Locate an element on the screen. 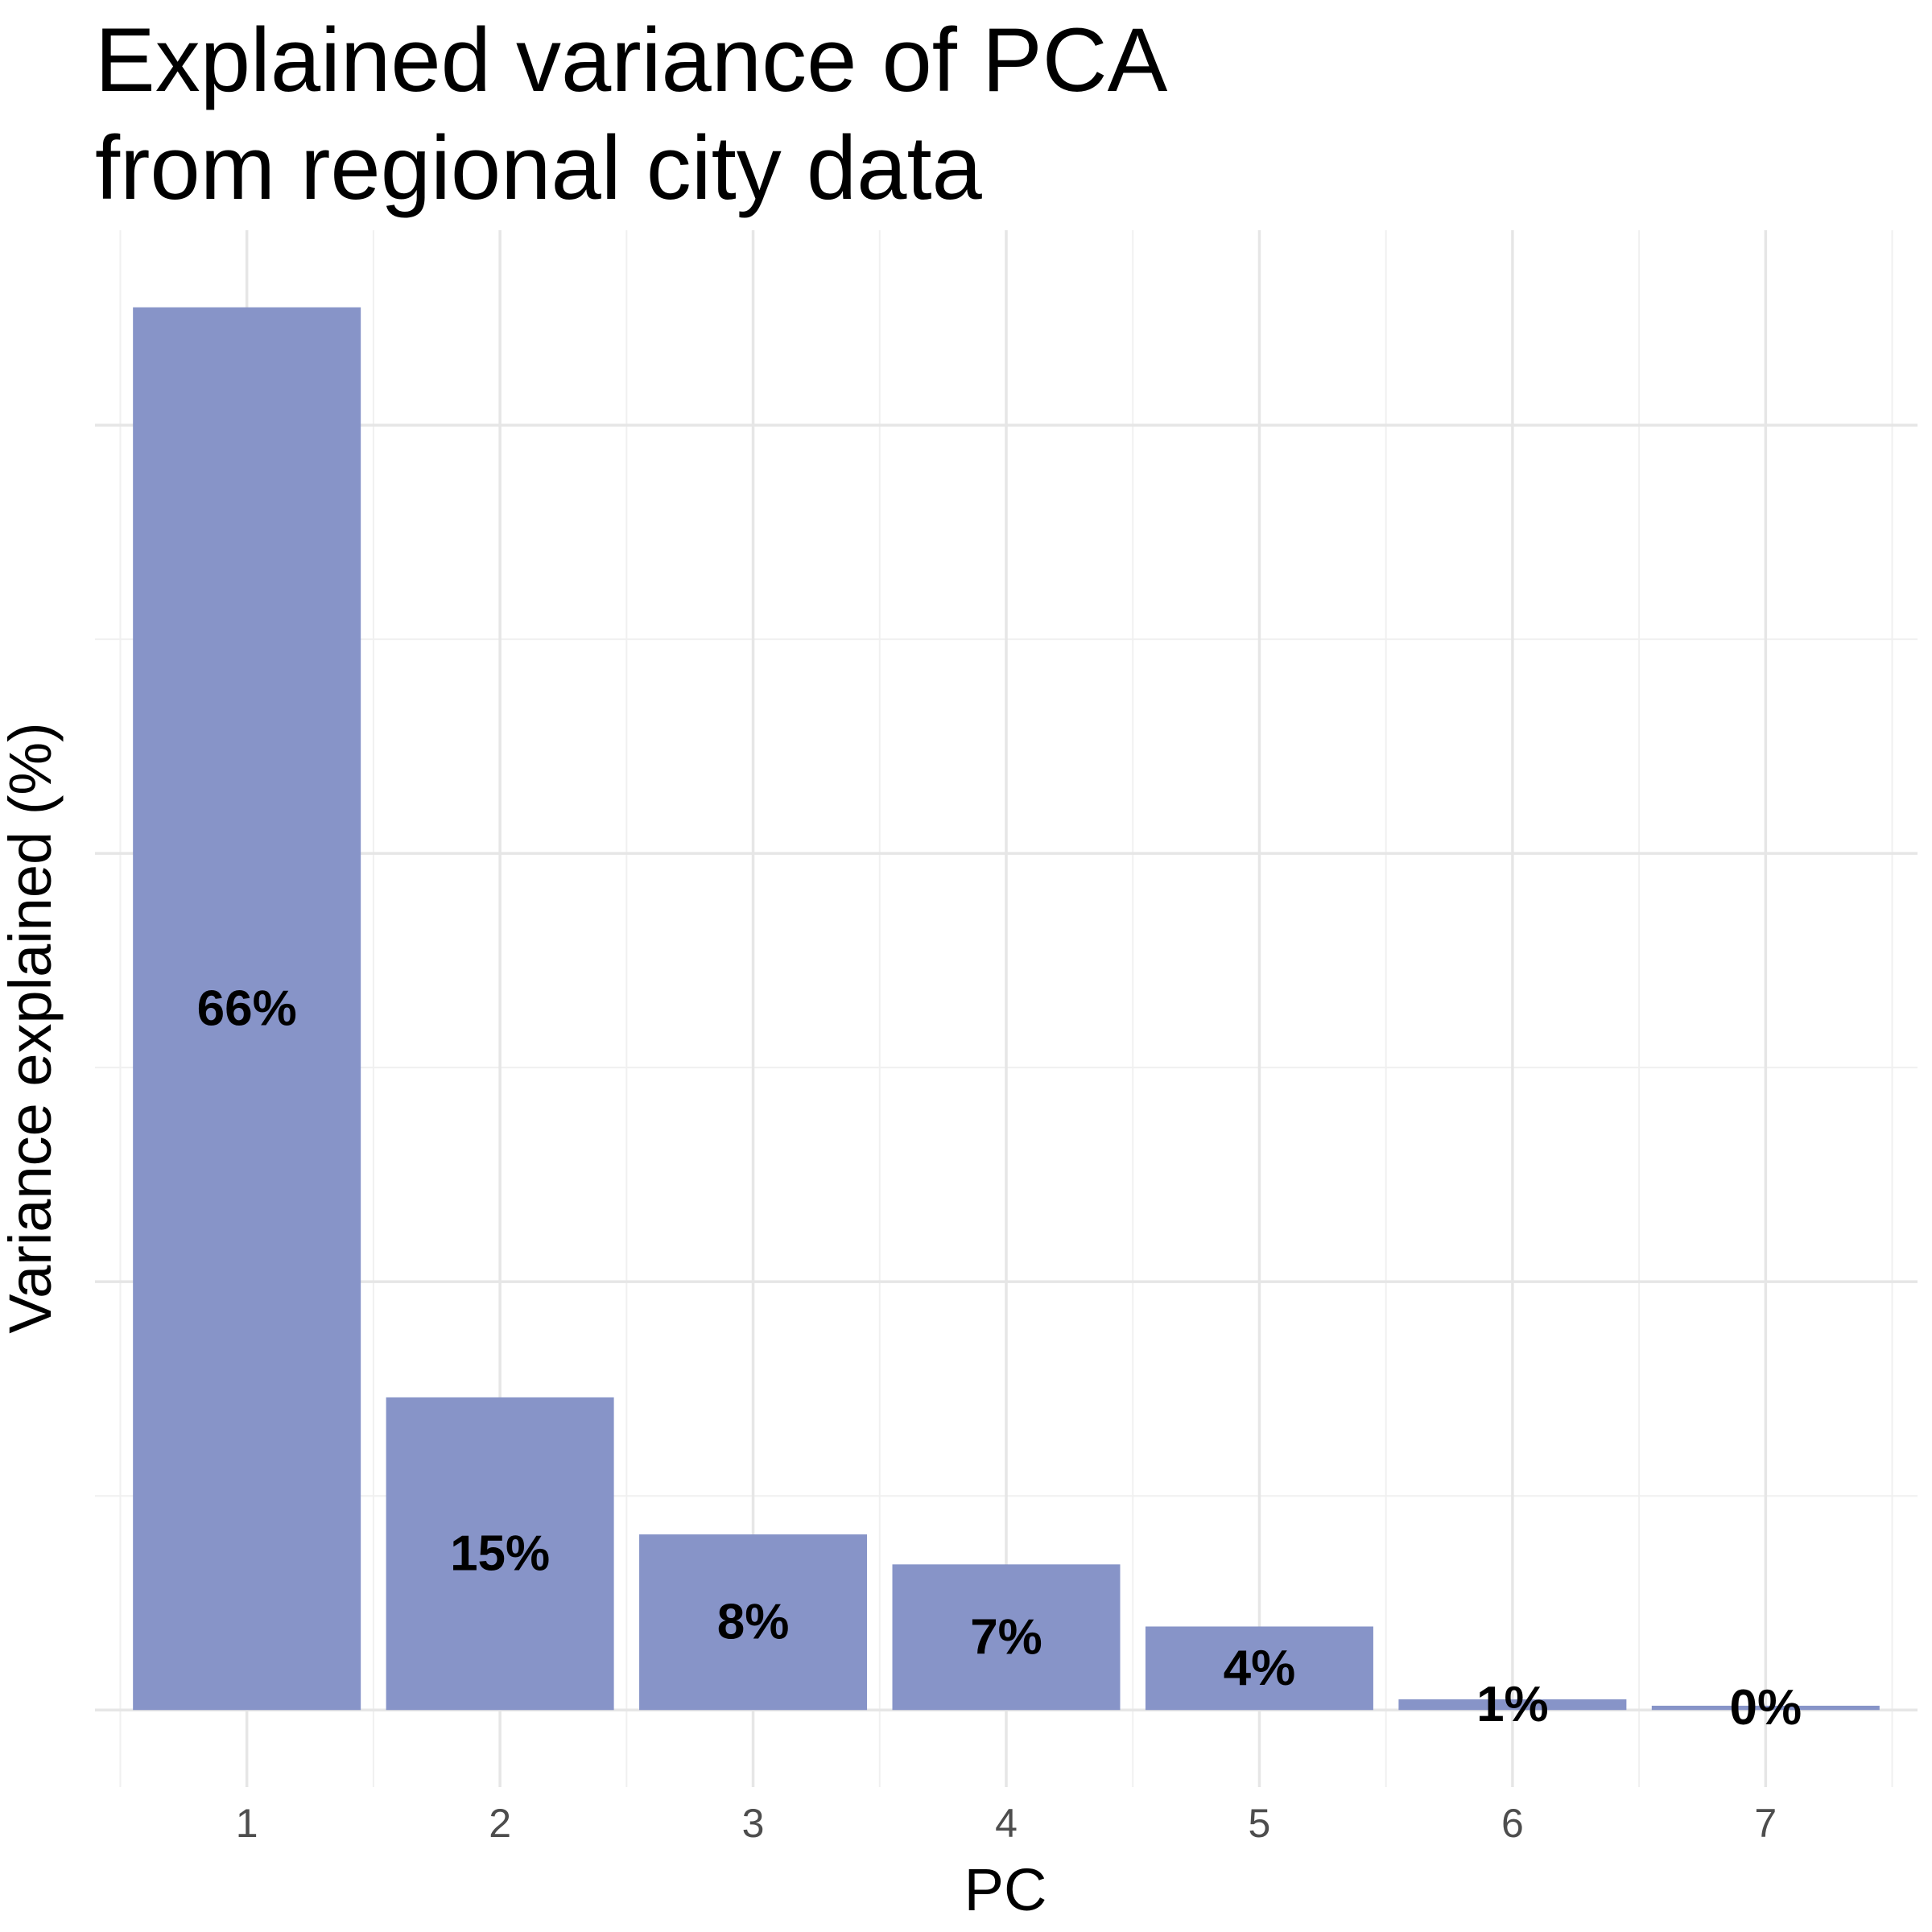 Image resolution: width=1932 pixels, height=1932 pixels. x-tick-label-4: 4 is located at coordinates (1007, 1823).